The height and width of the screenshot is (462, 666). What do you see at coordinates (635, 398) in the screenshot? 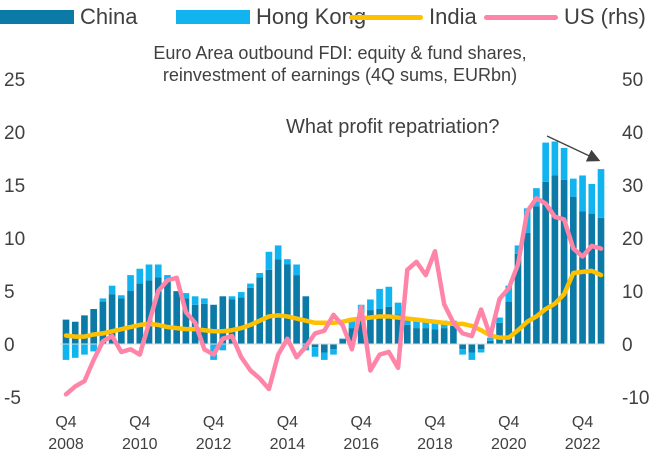
I see `right-axis-tick: -10` at bounding box center [635, 398].